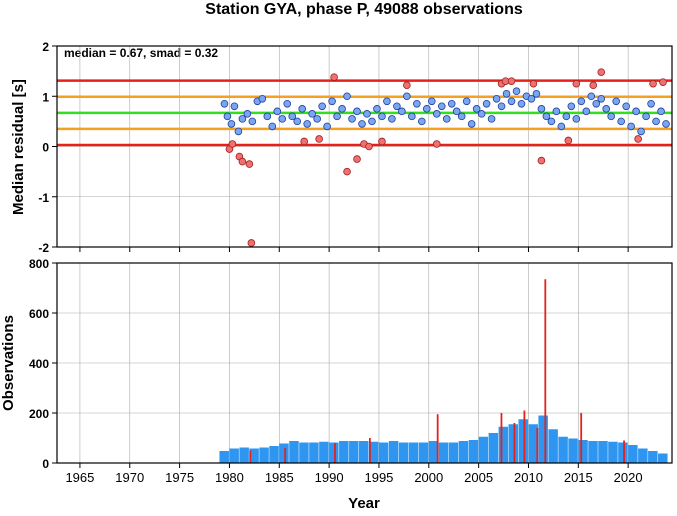 The width and height of the screenshot is (677, 516). What do you see at coordinates (428, 477) in the screenshot?
I see `x-tick-label: 2000` at bounding box center [428, 477].